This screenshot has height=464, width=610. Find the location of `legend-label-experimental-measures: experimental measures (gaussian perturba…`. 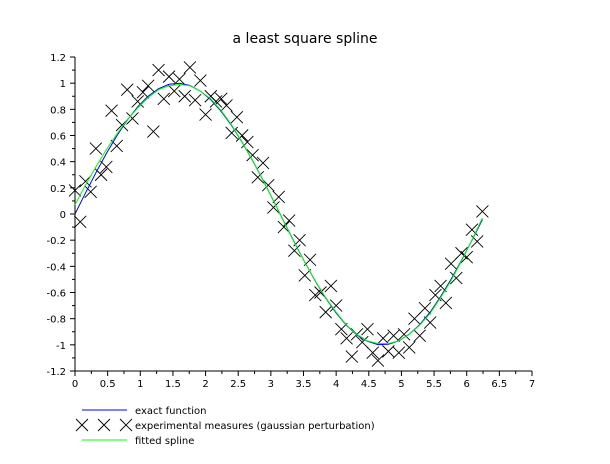

legend-label-experimental-measures: experimental measures (gaussian perturba… is located at coordinates (255, 426).